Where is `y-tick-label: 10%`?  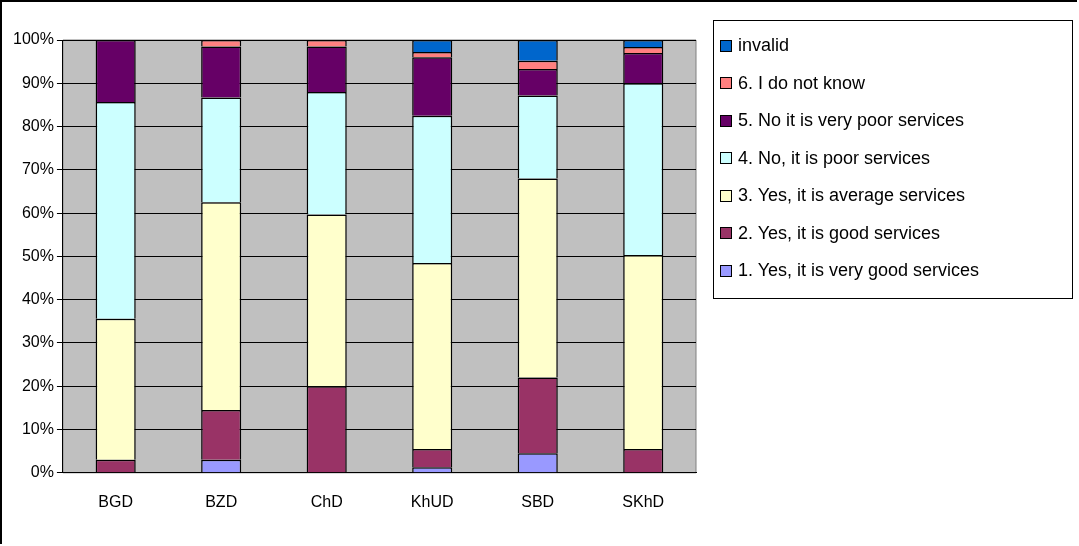
y-tick-label: 10% is located at coordinates (37, 428).